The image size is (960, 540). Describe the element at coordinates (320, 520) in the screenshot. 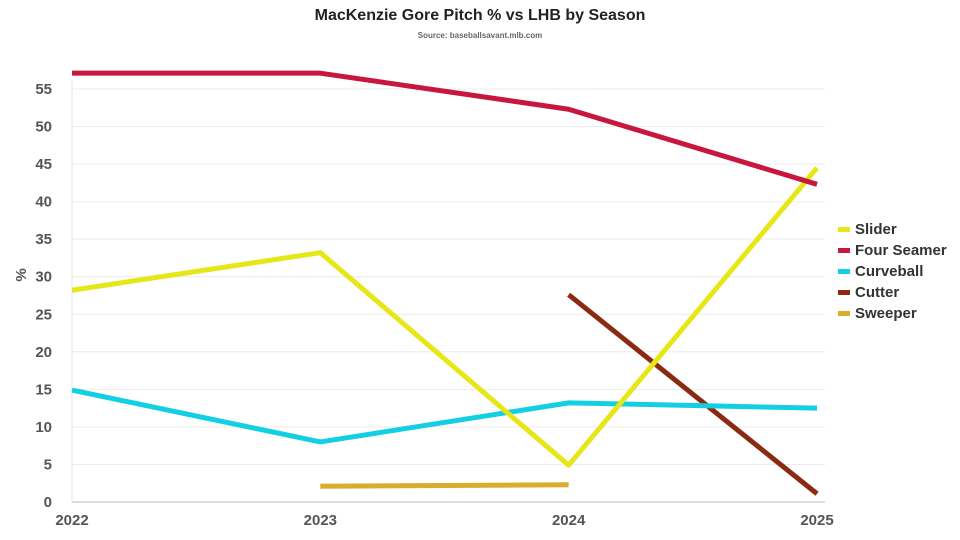

I see `x-tick-label: 2023` at that location.